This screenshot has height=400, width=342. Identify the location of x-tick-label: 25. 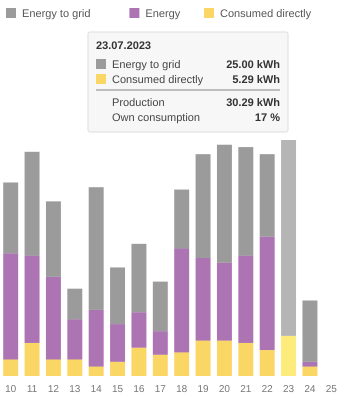
(332, 389).